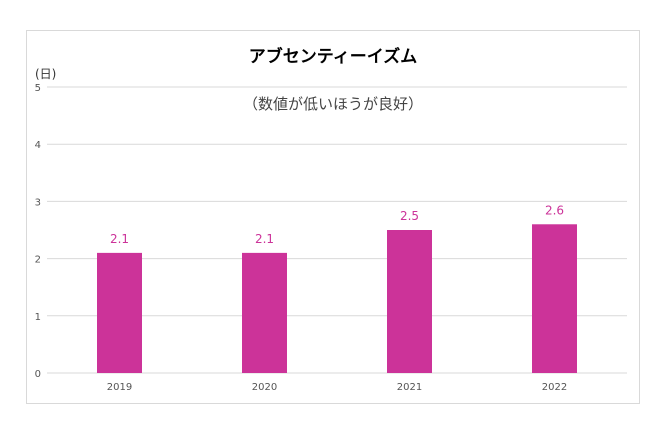 This screenshot has width=667, height=435. I want to click on x-tick-label: 2019, so click(119, 387).